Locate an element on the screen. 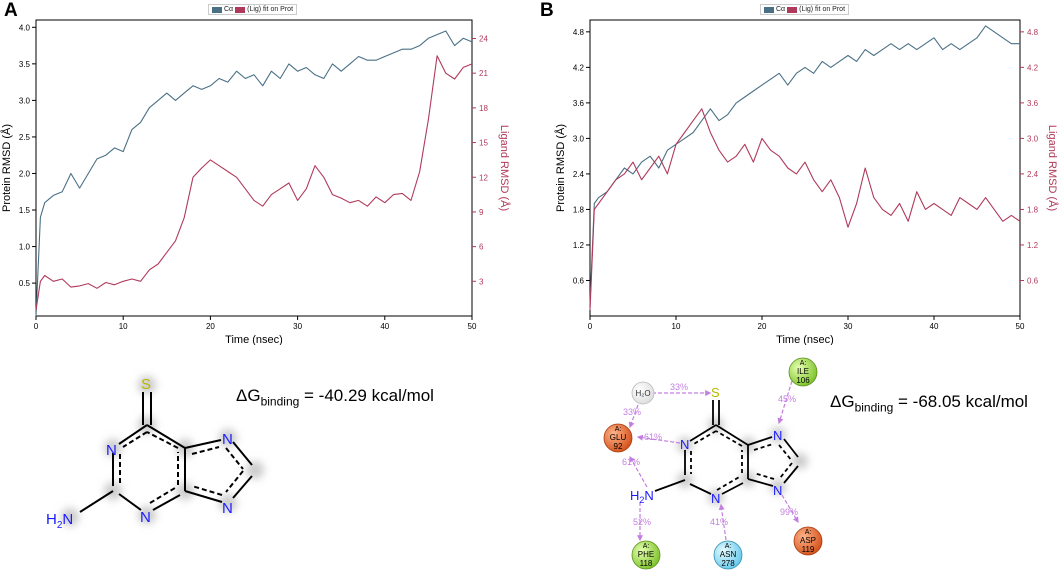 The image size is (1059, 575). x-tick-label: 40 is located at coordinates (384, 326).